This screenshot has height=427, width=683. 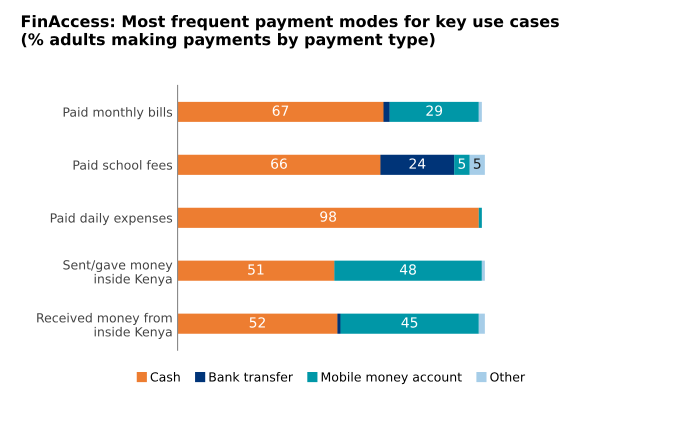 I want to click on legend-label: Other, so click(x=508, y=377).